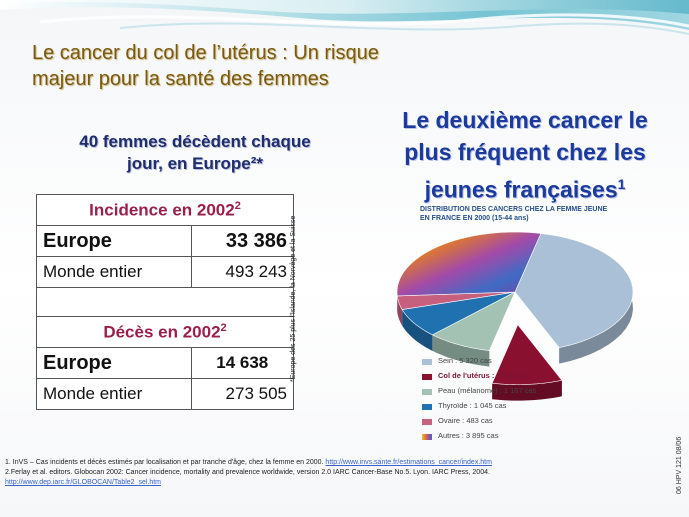  What do you see at coordinates (114, 363) in the screenshot?
I see `europe-label-deaths: Europe` at bounding box center [114, 363].